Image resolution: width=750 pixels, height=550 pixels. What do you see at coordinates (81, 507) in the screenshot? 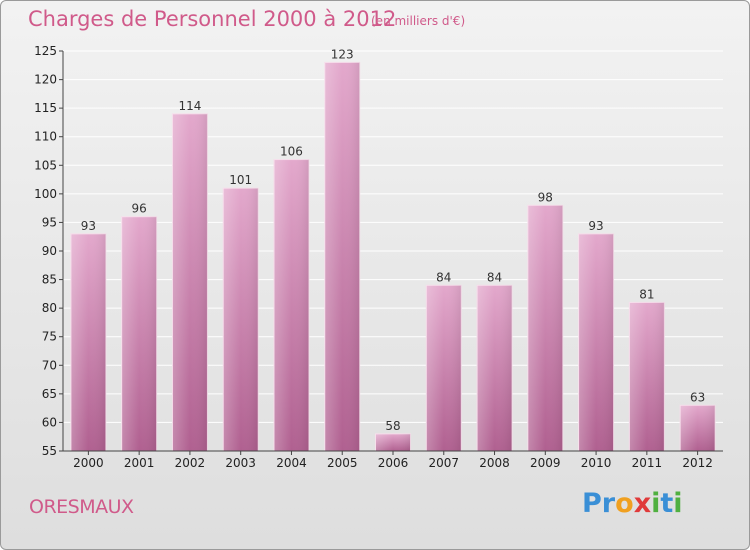
I see `commune-name: ORESMAUX` at bounding box center [81, 507].